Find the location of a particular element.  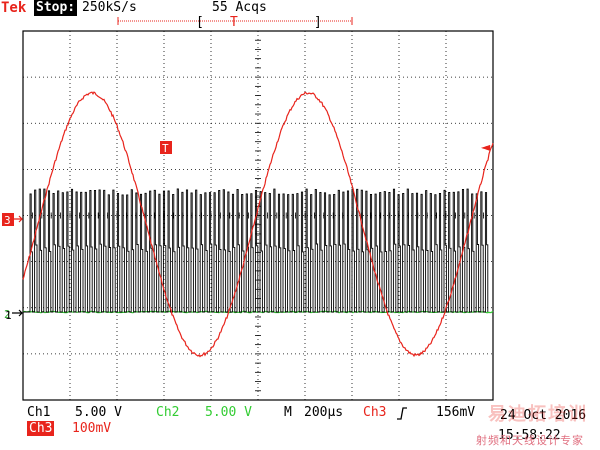

time-readout: 15:58:22 is located at coordinates (529, 435).